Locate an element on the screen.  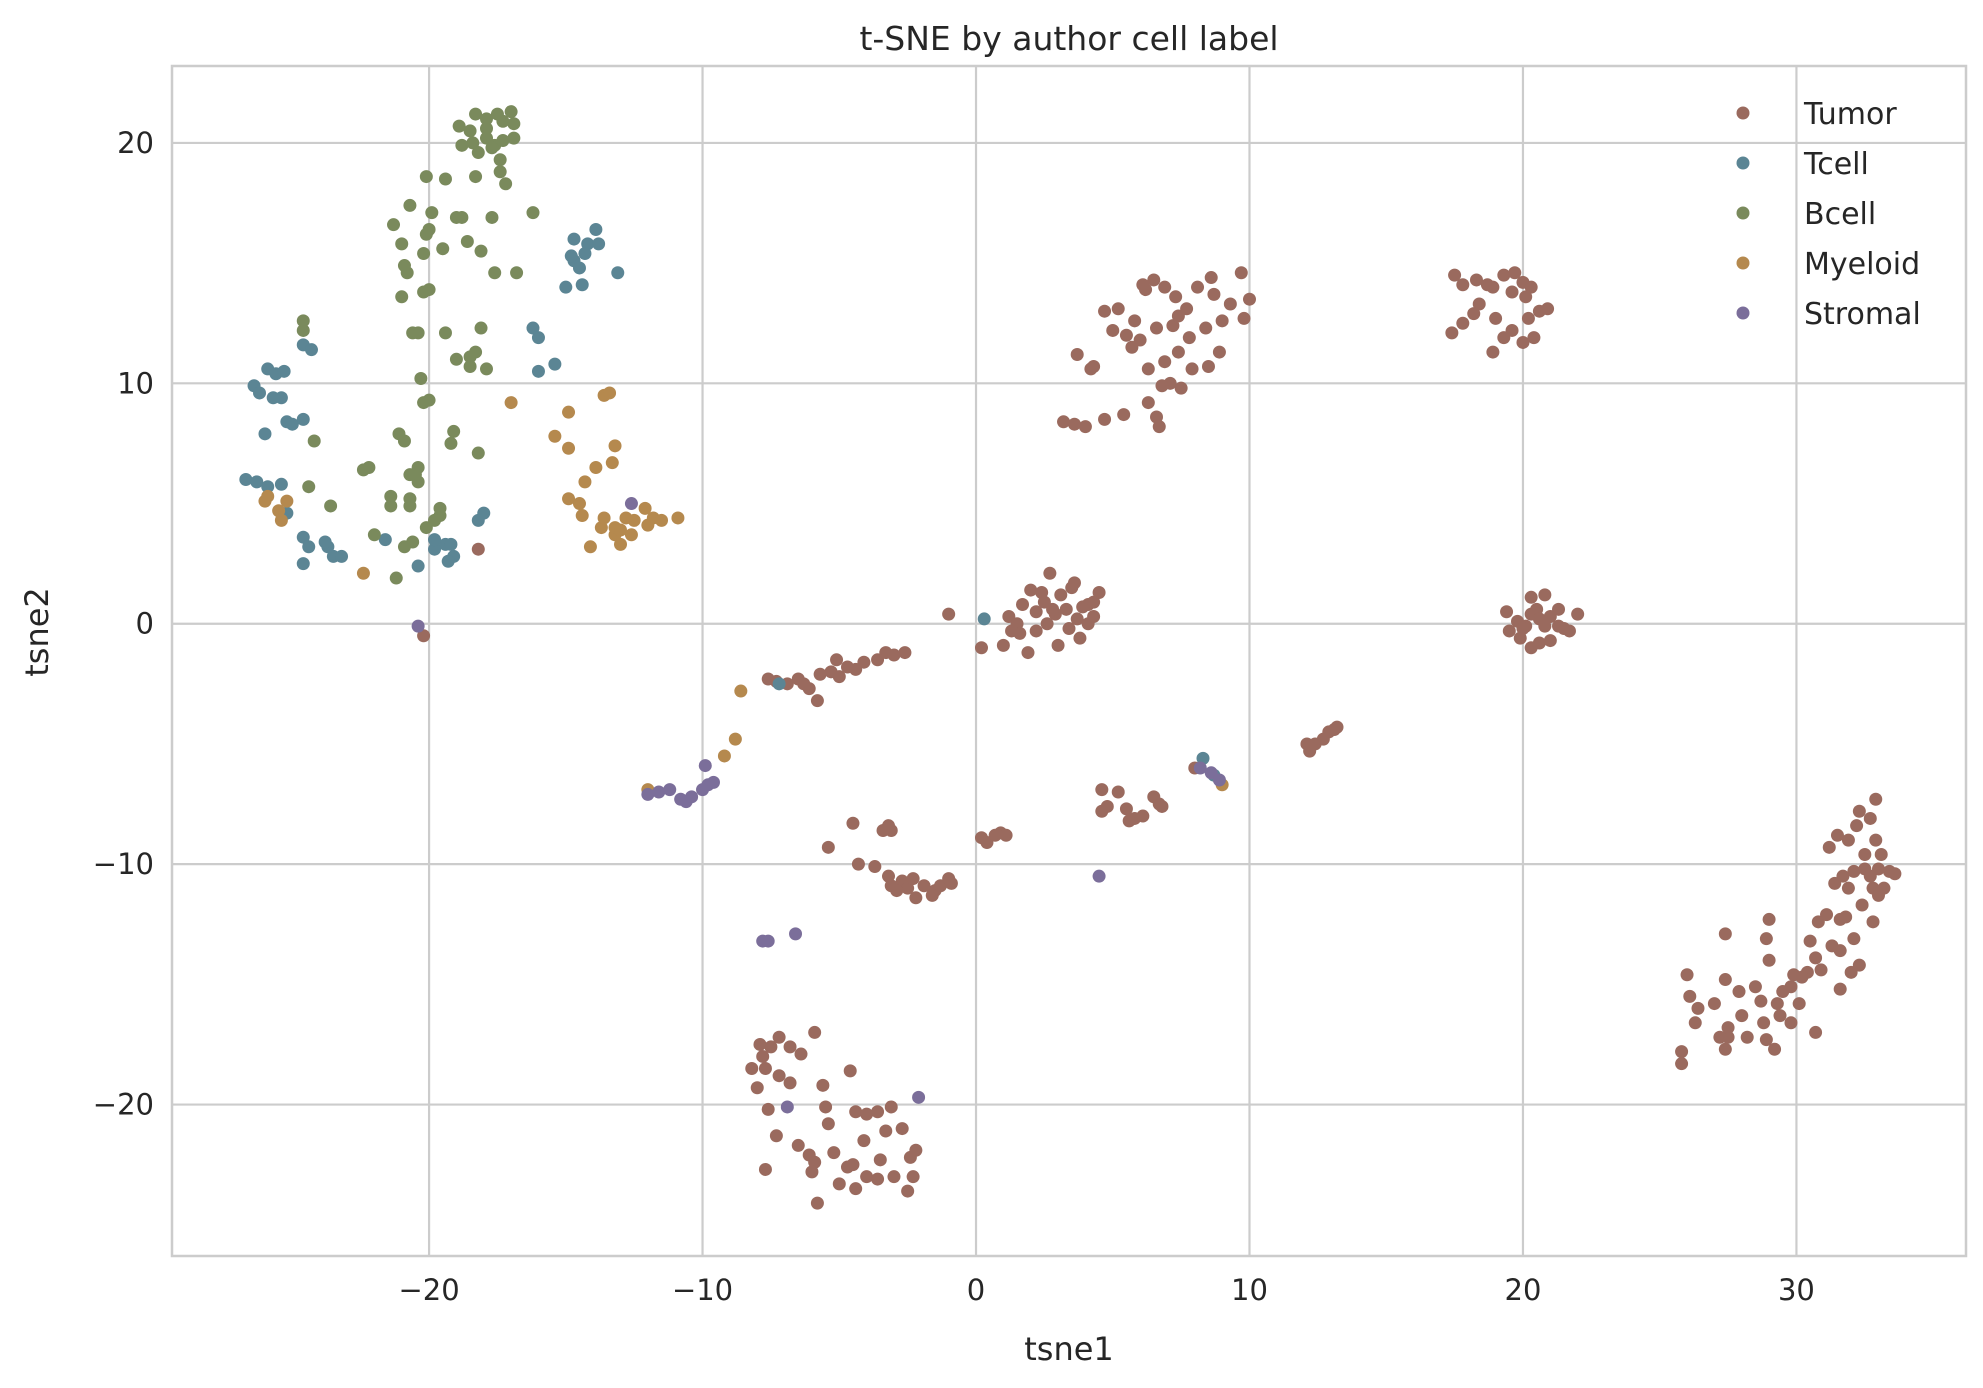
legend-item-bcell: Bcell is located at coordinates (1806, 214).